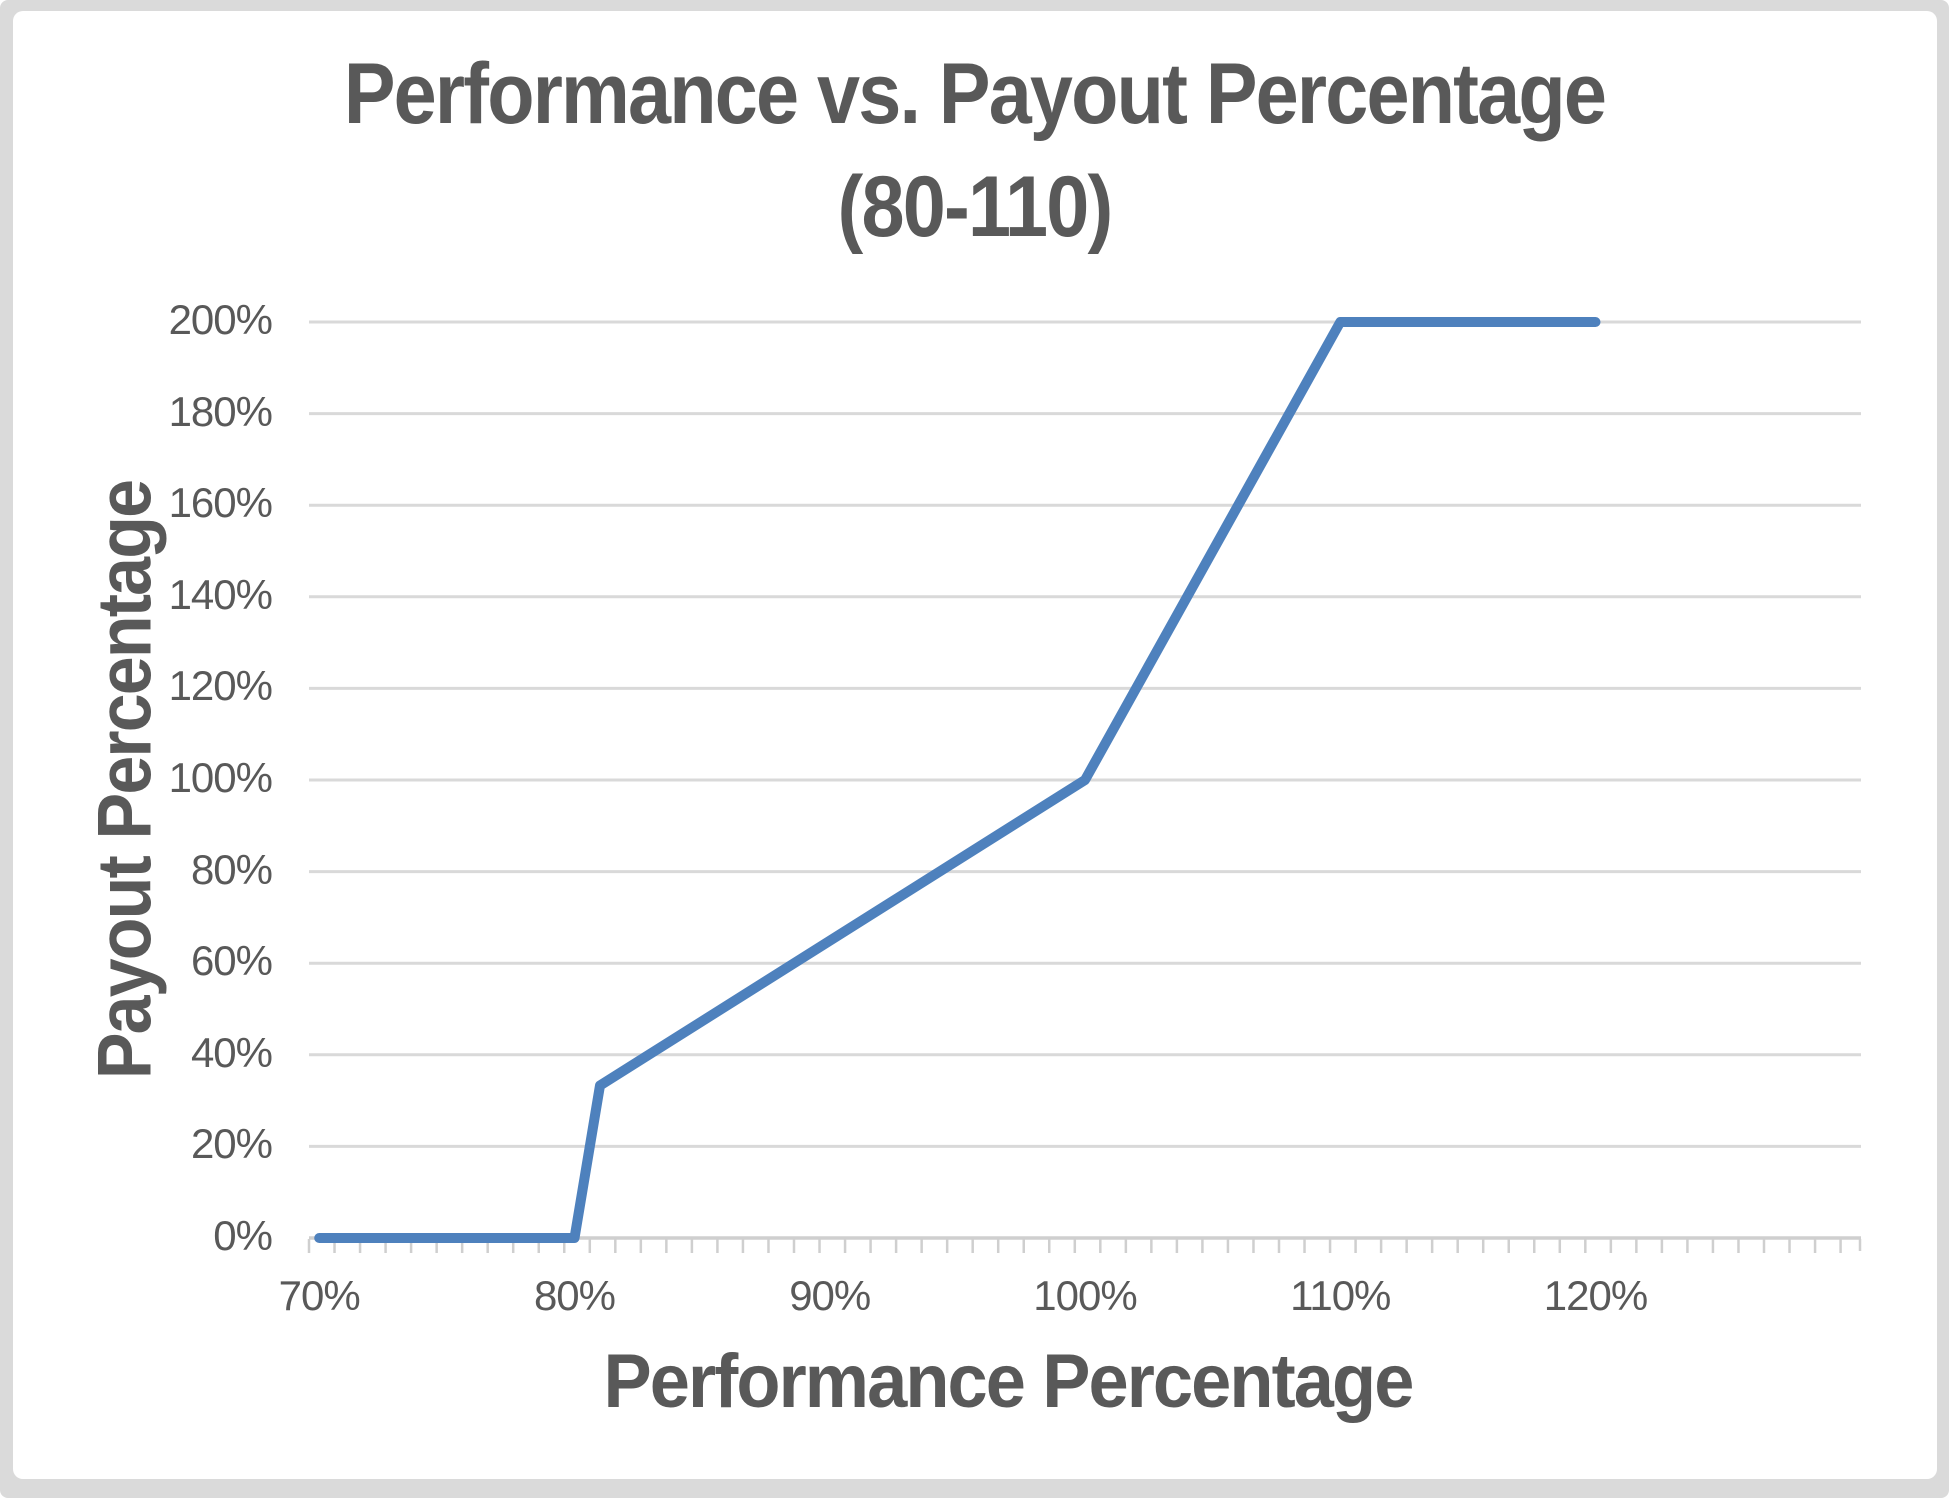 Image resolution: width=1949 pixels, height=1498 pixels. Describe the element at coordinates (243, 1236) in the screenshot. I see `y-axis-tick-label: 0%` at that location.